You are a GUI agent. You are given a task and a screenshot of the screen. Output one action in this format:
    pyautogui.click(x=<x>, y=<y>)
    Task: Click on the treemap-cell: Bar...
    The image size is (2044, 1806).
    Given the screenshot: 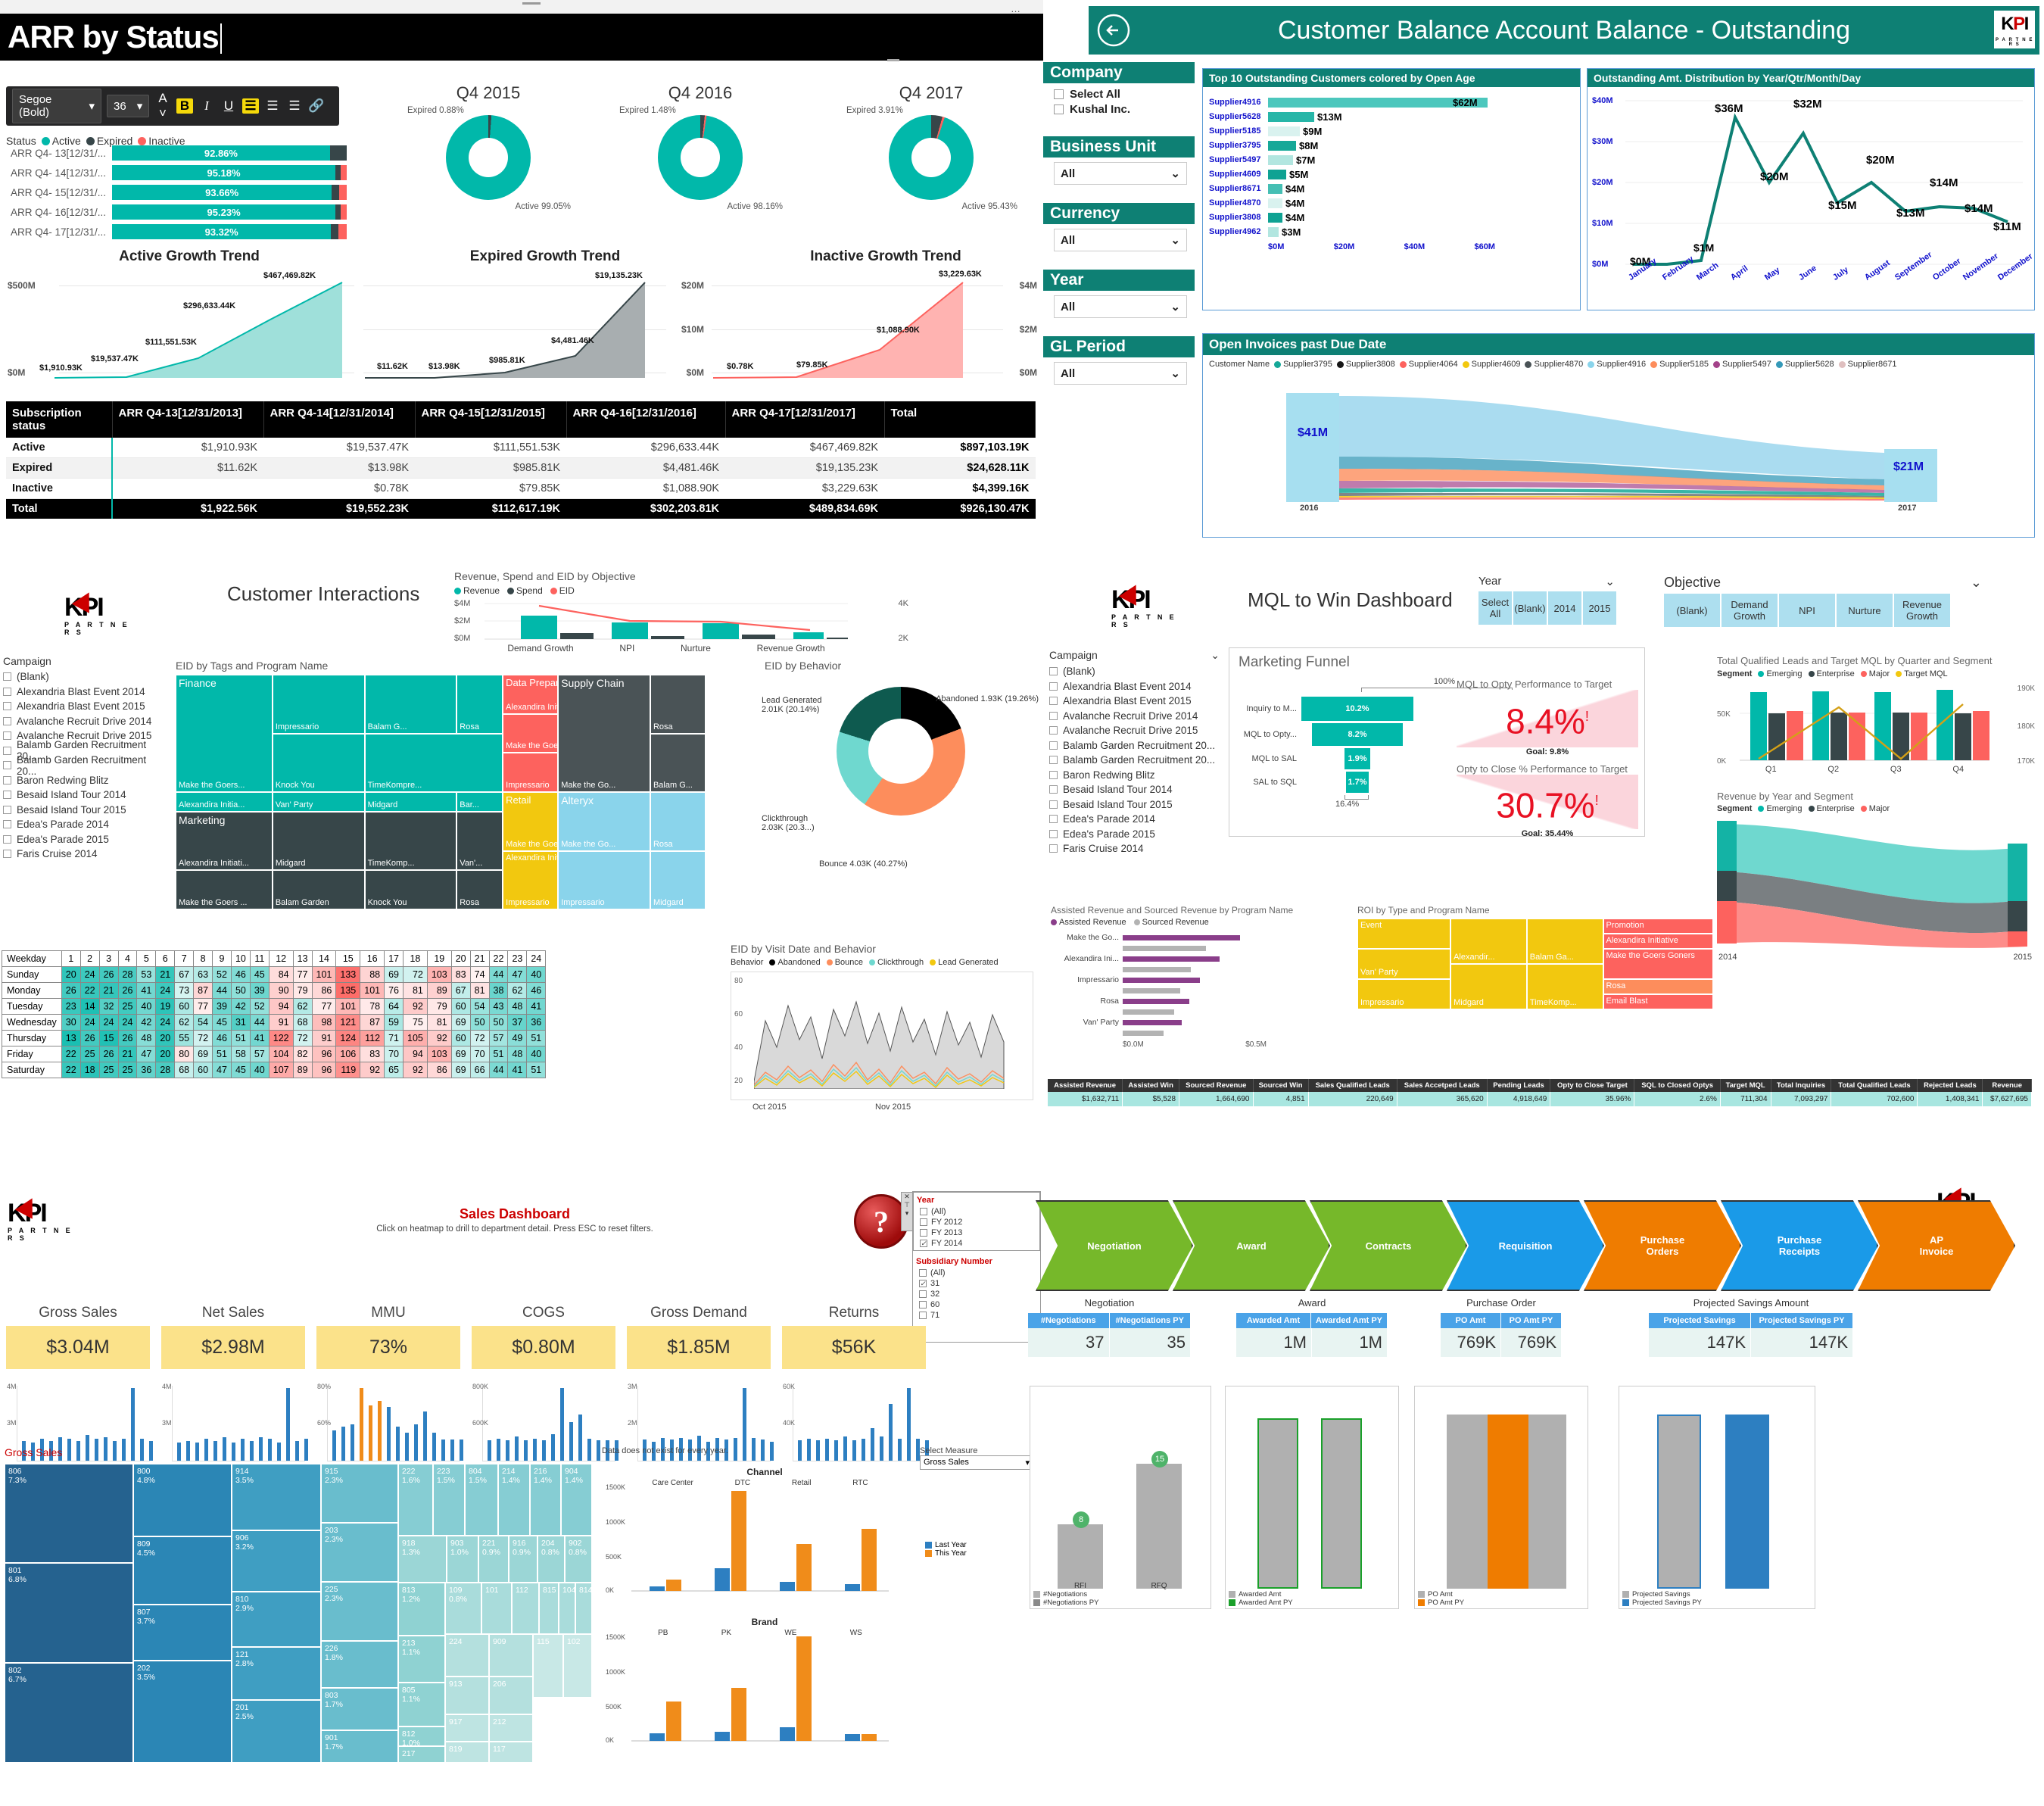 What is the action you would take?
    pyautogui.click(x=479, y=802)
    